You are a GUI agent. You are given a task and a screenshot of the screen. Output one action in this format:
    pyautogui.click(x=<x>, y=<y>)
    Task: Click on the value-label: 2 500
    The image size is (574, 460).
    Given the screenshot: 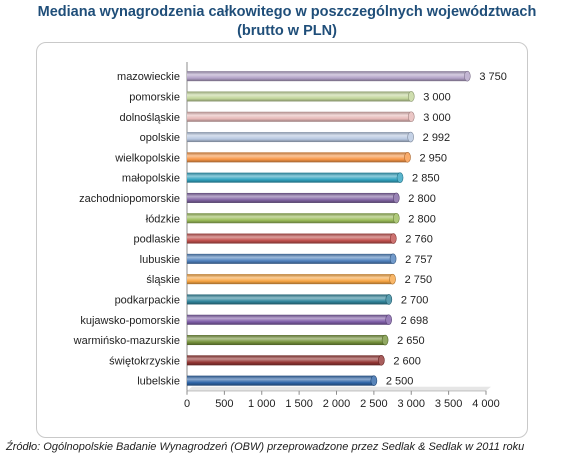 What is the action you would take?
    pyautogui.click(x=400, y=382)
    